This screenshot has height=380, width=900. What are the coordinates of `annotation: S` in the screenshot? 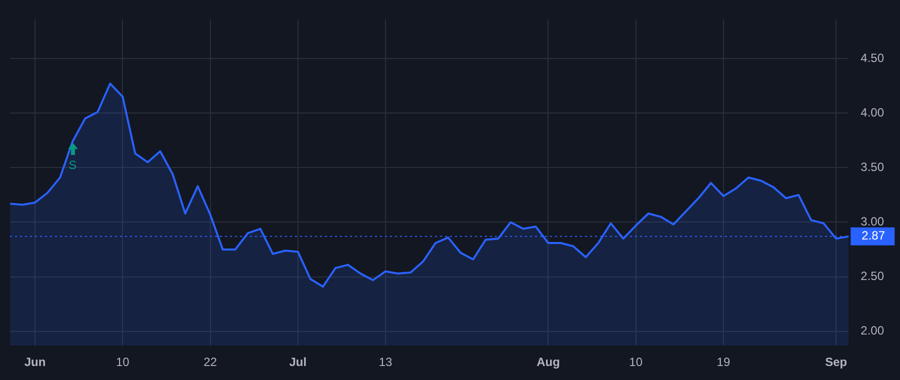 It's located at (72, 165).